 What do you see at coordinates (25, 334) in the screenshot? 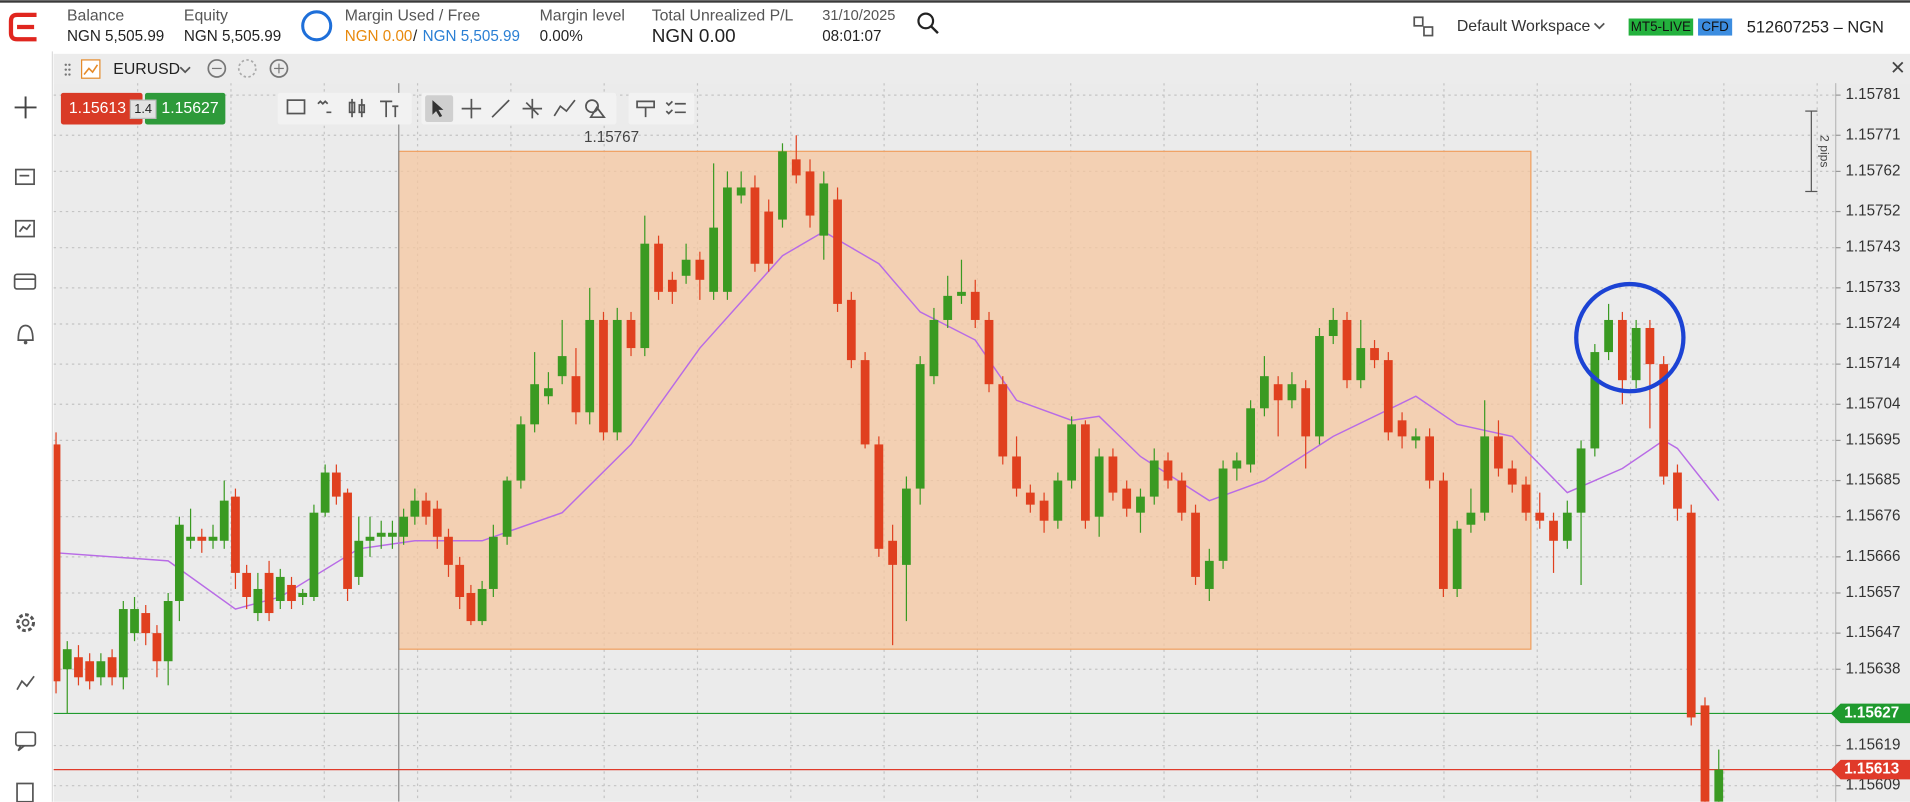
I see `alerts-icon` at bounding box center [25, 334].